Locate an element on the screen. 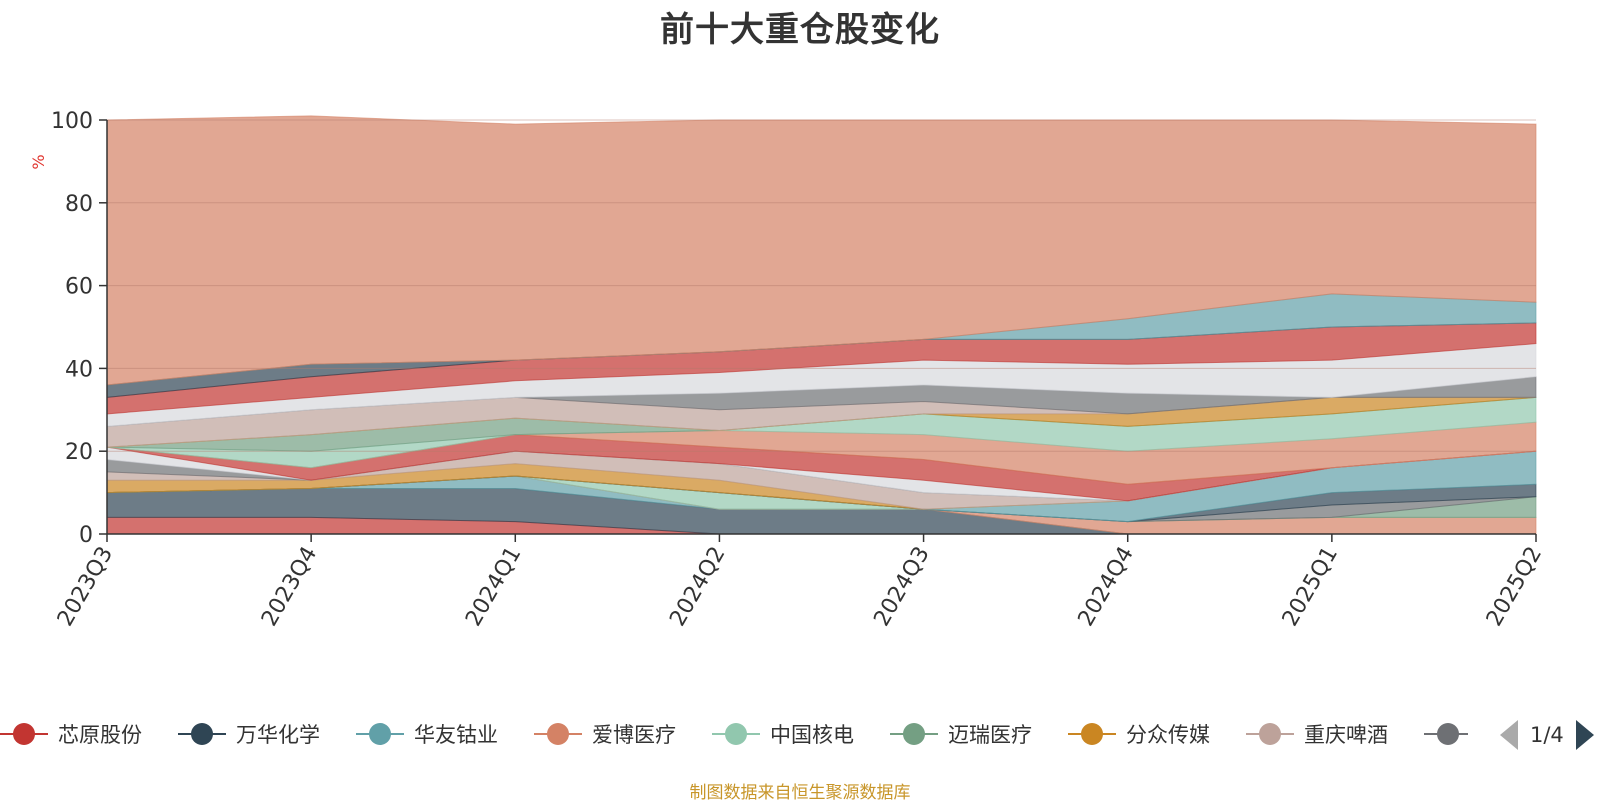  legend-page-indicator: 1/4 is located at coordinates (1547, 735).